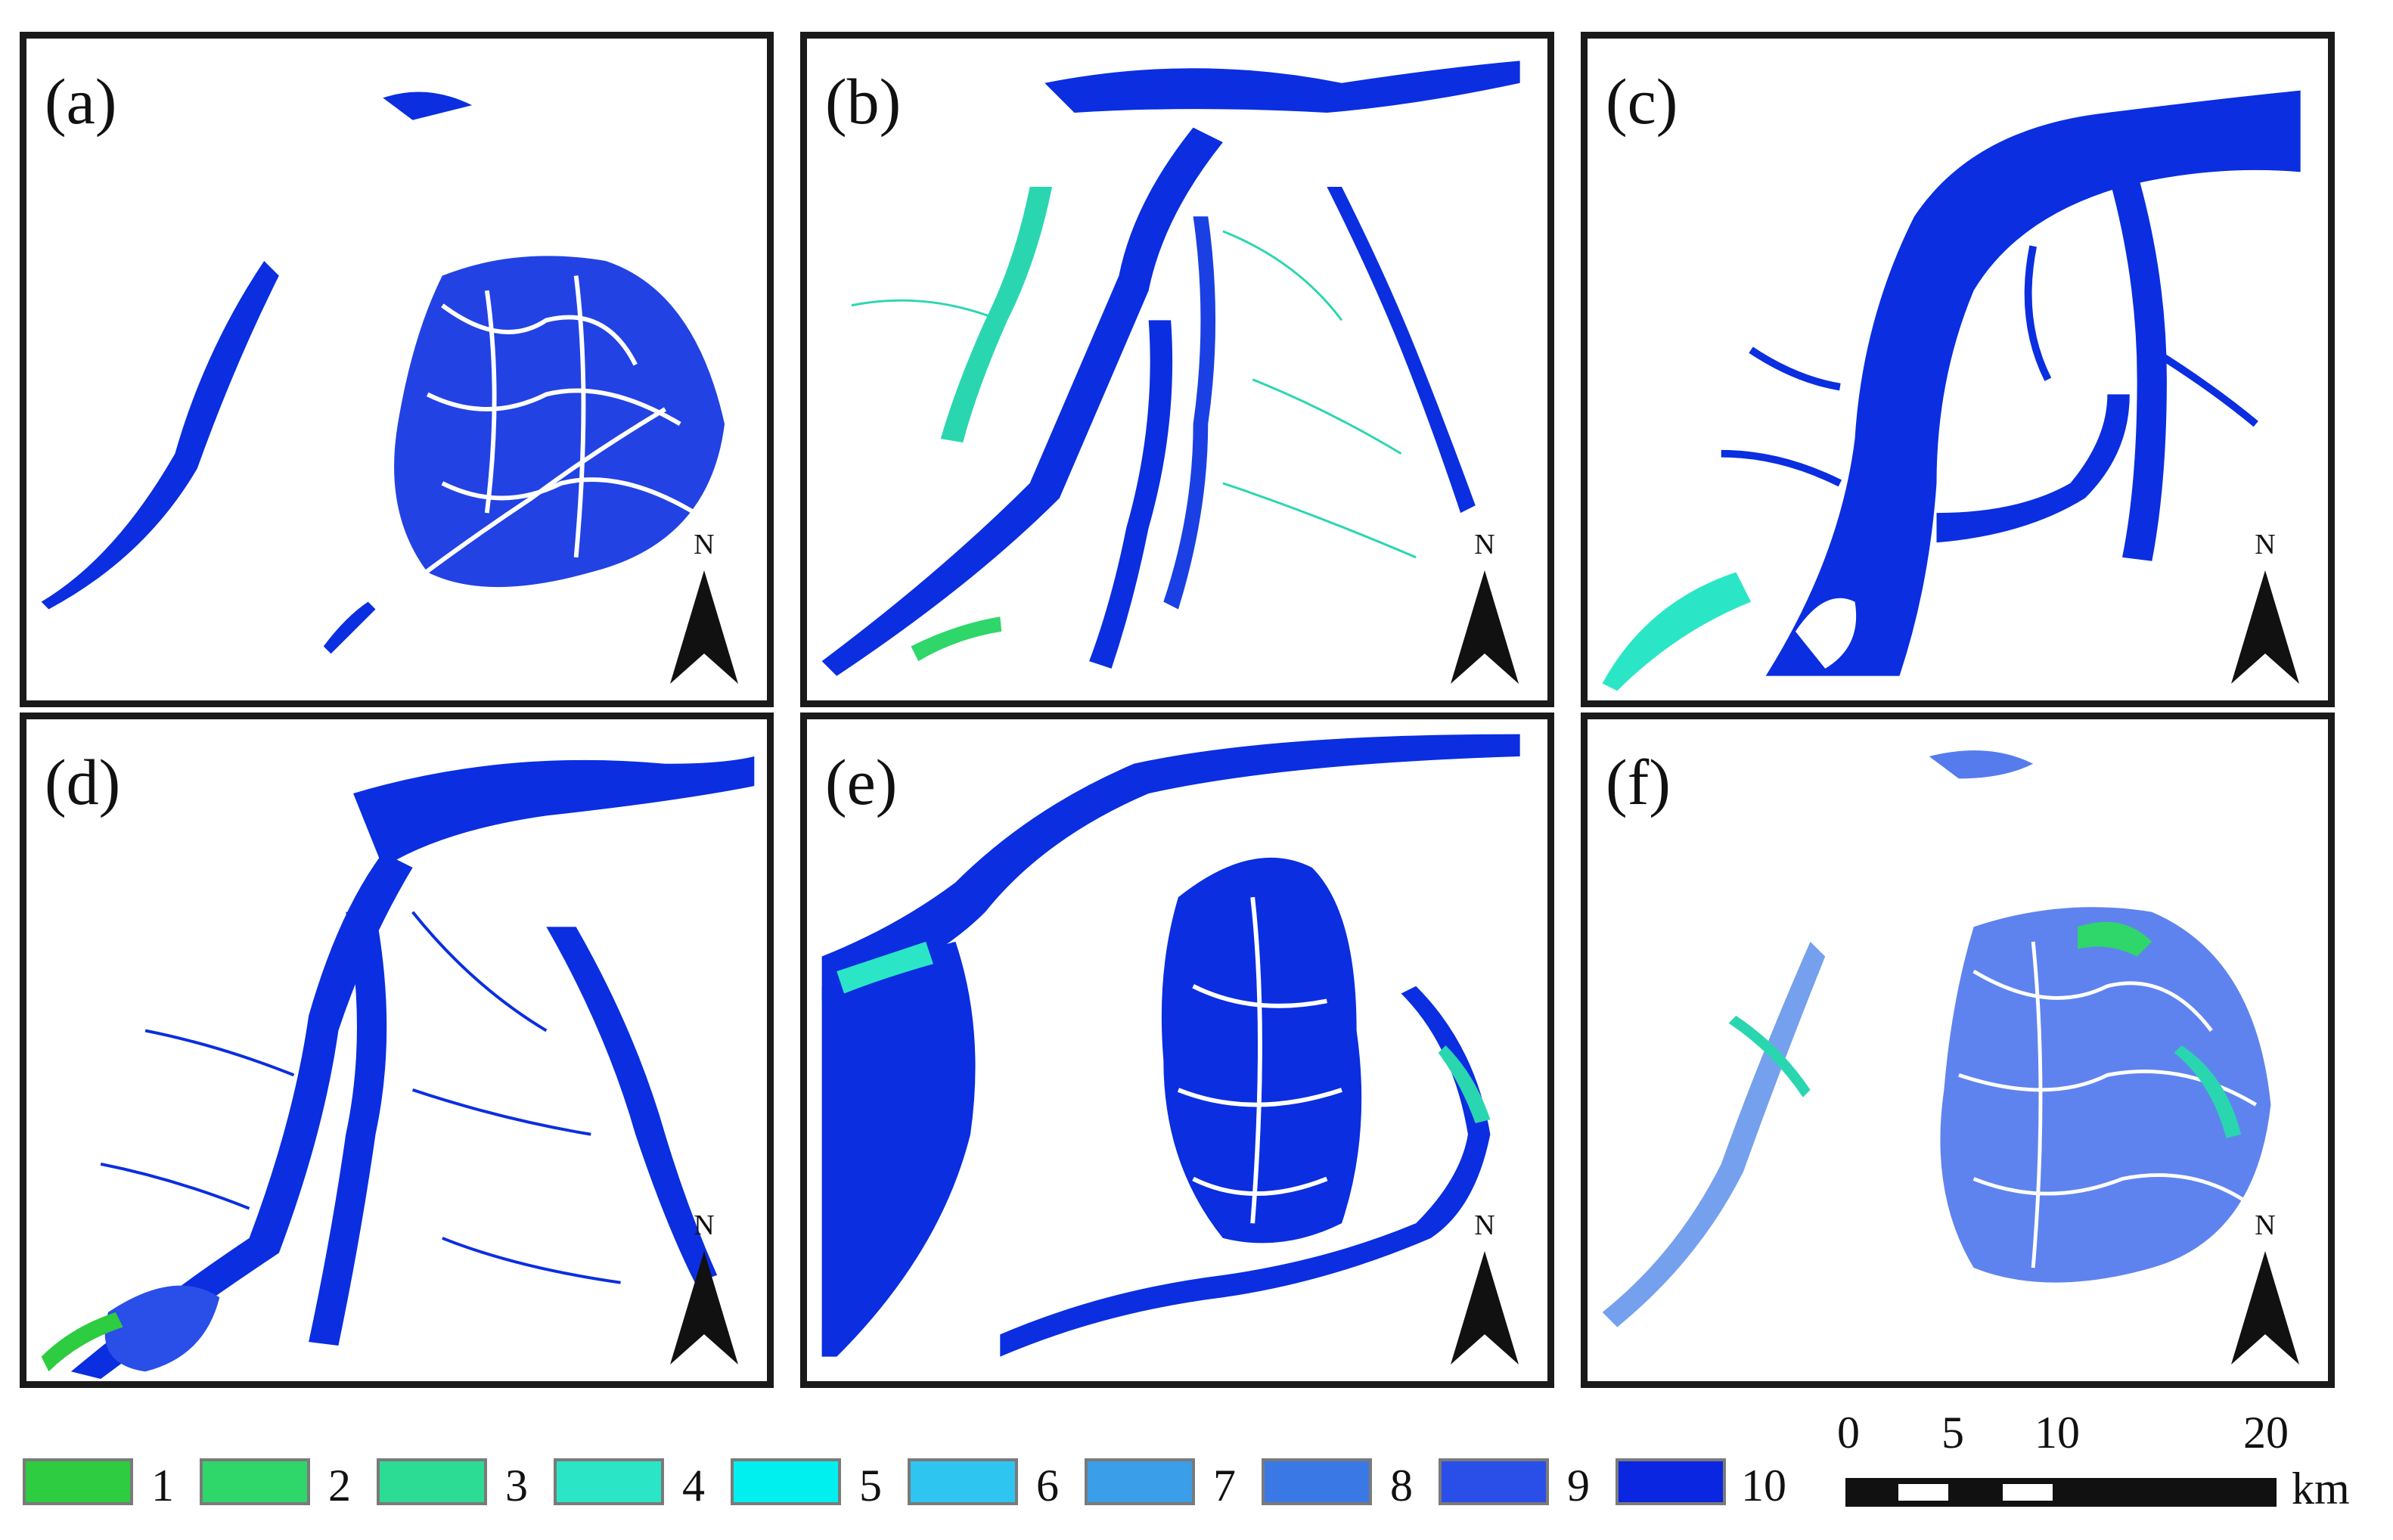  What do you see at coordinates (1936, 1038) in the screenshot?
I see `water-map-f` at bounding box center [1936, 1038].